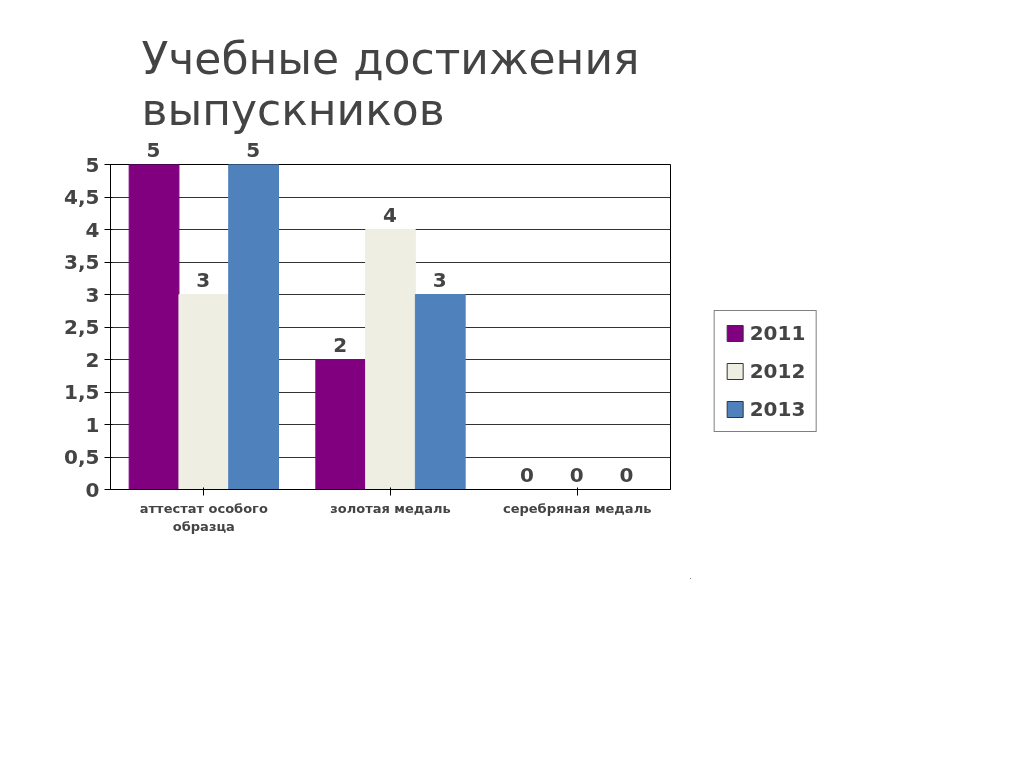 This screenshot has height=768, width=1024. I want to click on chart-title: Учебные достижения выпускников, so click(390, 83).